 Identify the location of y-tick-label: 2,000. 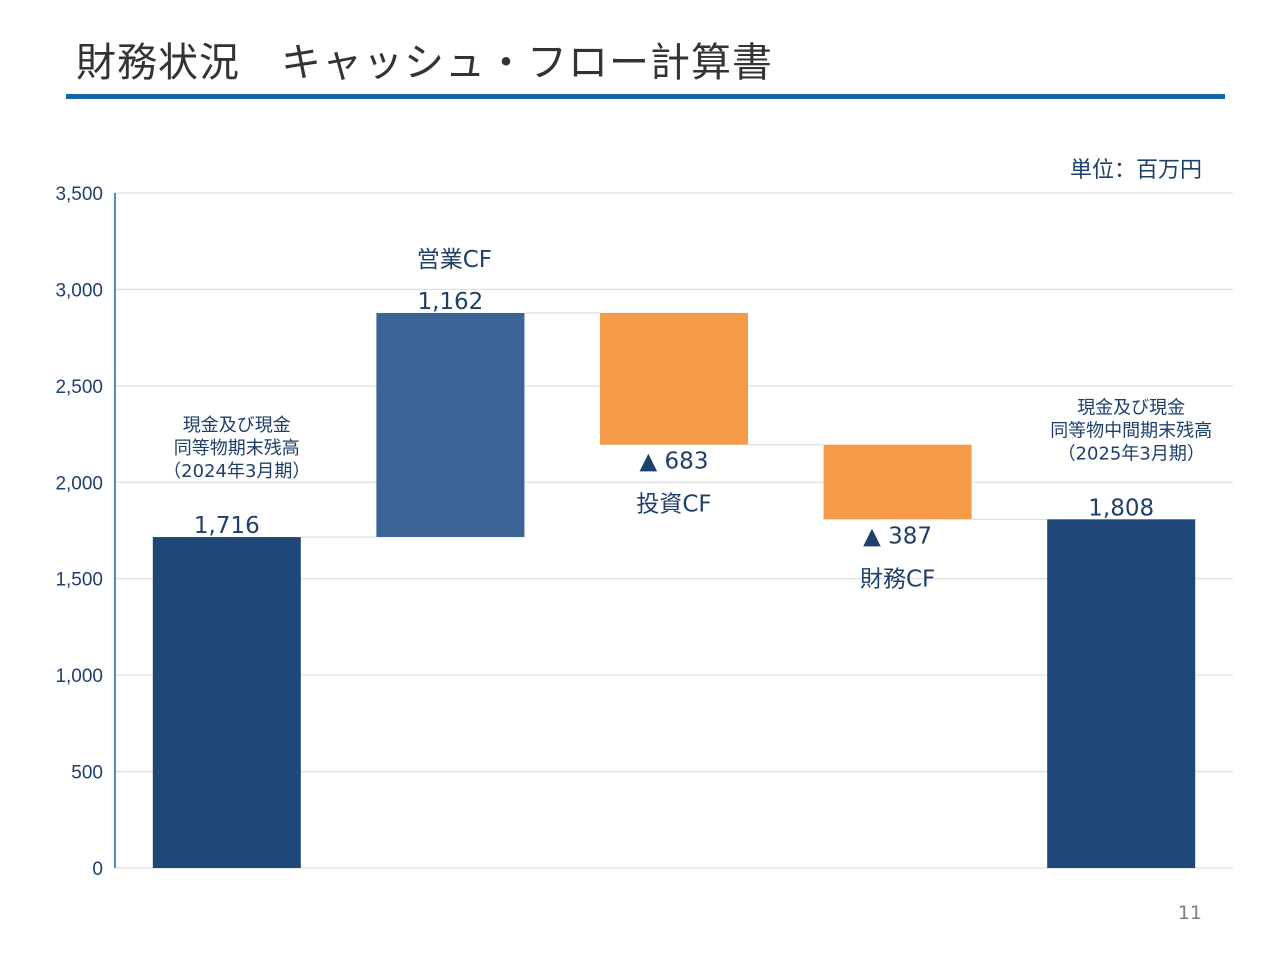
(79, 483).